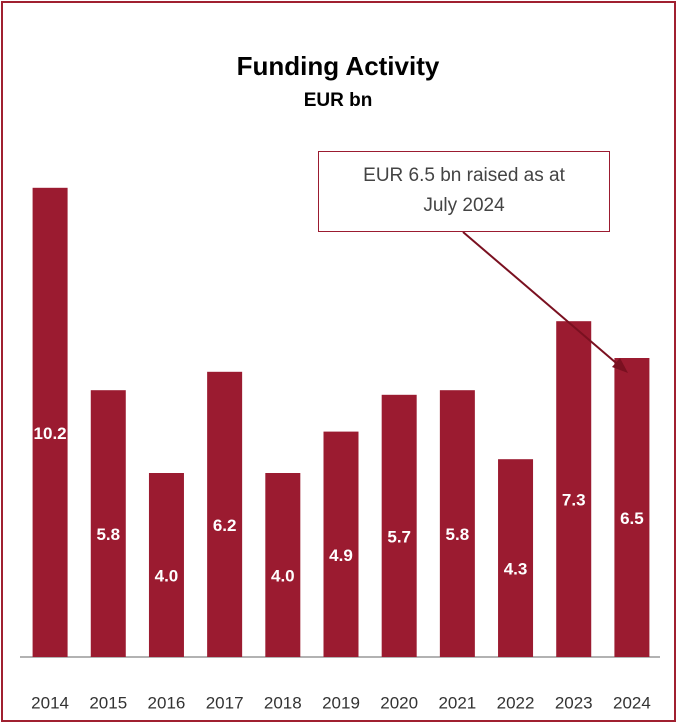 Image resolution: width=677 pixels, height=723 pixels. Describe the element at coordinates (574, 500) in the screenshot. I see `value-label: 7.3` at that location.